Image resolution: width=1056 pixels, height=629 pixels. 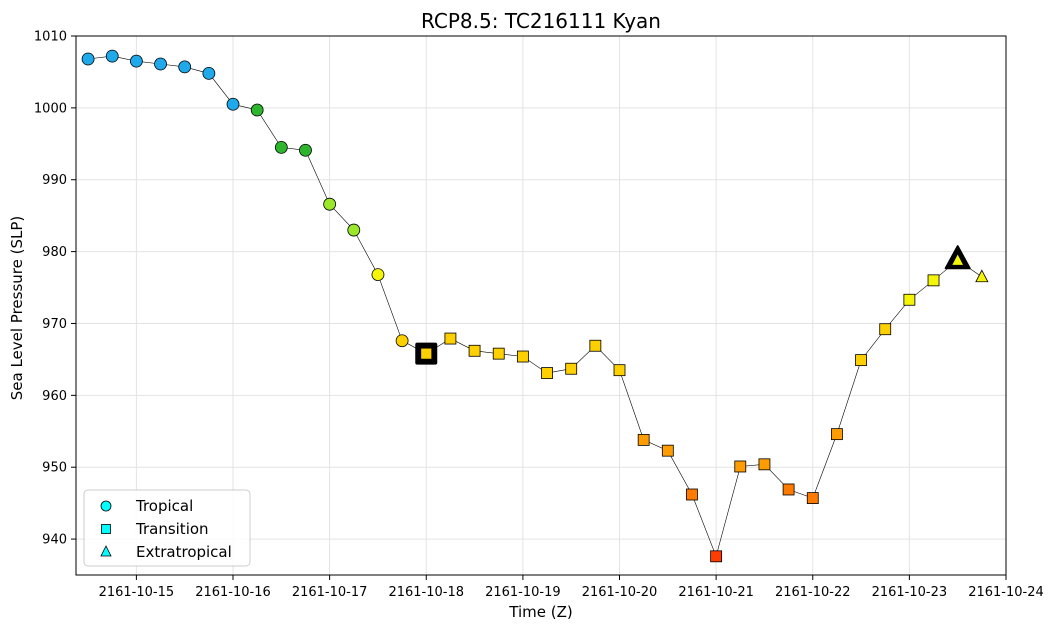 I want to click on legend-item-extratropical: Extratropical, so click(x=166, y=552).